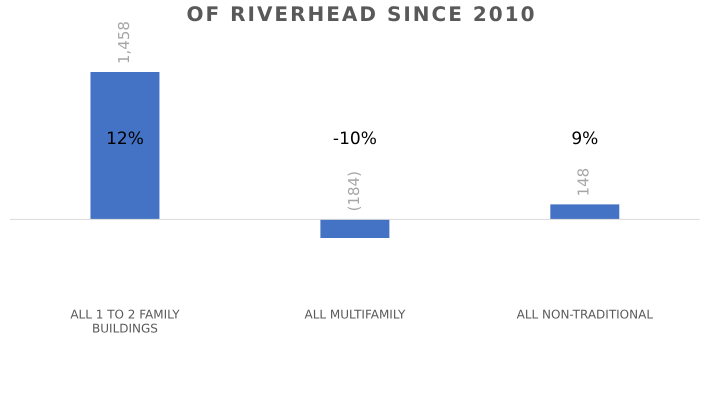 The image size is (723, 404). What do you see at coordinates (355, 314) in the screenshot?
I see `x-tick-label: ALL MULTIFAMILY` at bounding box center [355, 314].